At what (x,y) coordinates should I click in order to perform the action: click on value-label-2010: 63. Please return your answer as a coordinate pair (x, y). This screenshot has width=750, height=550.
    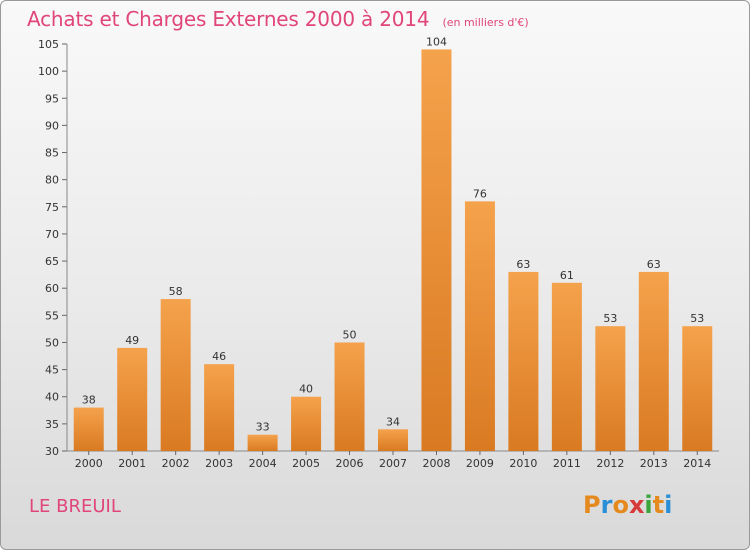
    Looking at the image, I should click on (523, 264).